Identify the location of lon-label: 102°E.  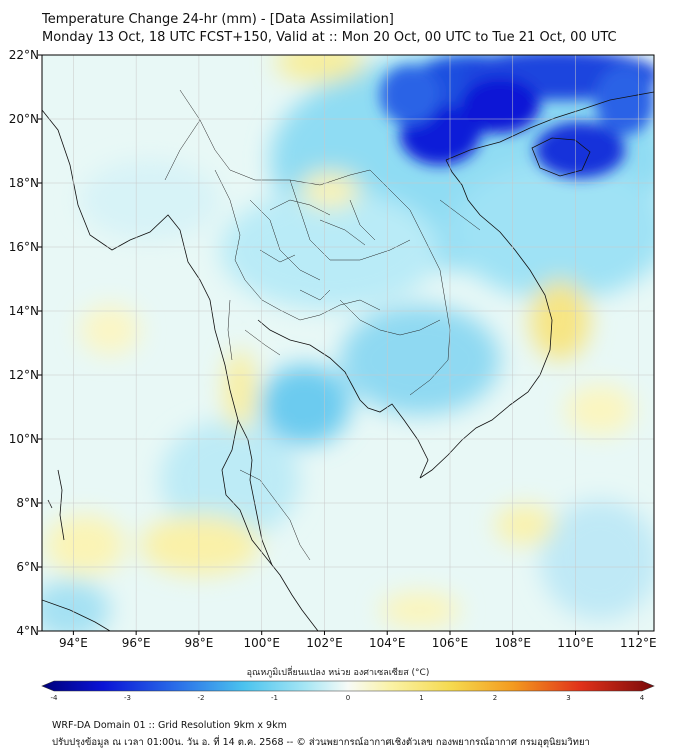
(324, 643).